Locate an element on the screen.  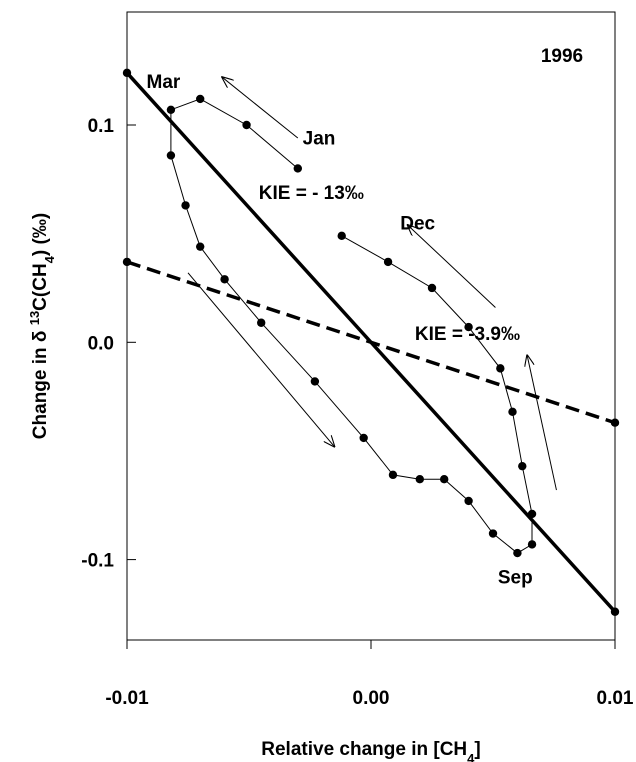
annotation-label: Dec is located at coordinates (417, 223).